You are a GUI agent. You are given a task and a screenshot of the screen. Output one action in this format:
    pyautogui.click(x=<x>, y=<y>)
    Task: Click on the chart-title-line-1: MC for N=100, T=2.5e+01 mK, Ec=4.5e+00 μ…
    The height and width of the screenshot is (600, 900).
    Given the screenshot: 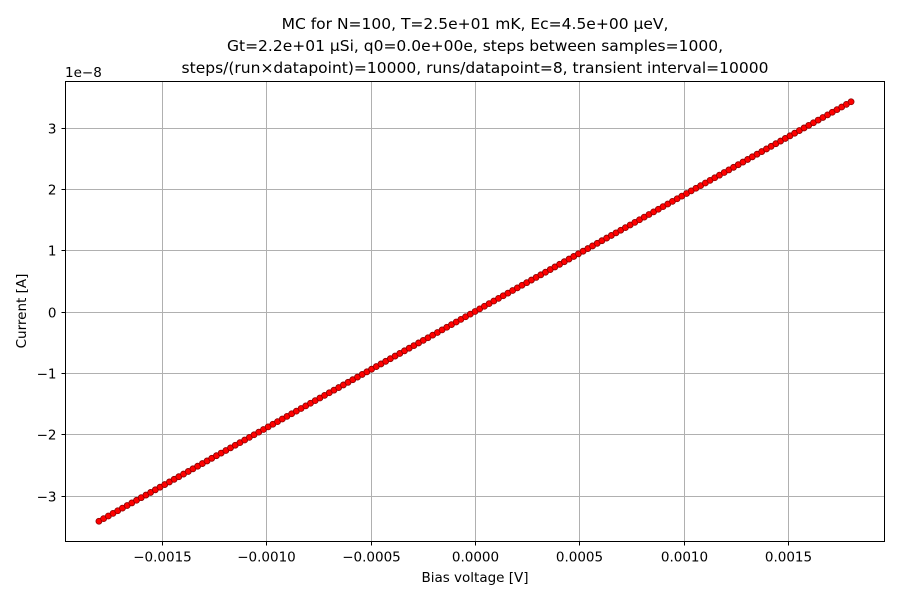 What is the action you would take?
    pyautogui.click(x=475, y=24)
    